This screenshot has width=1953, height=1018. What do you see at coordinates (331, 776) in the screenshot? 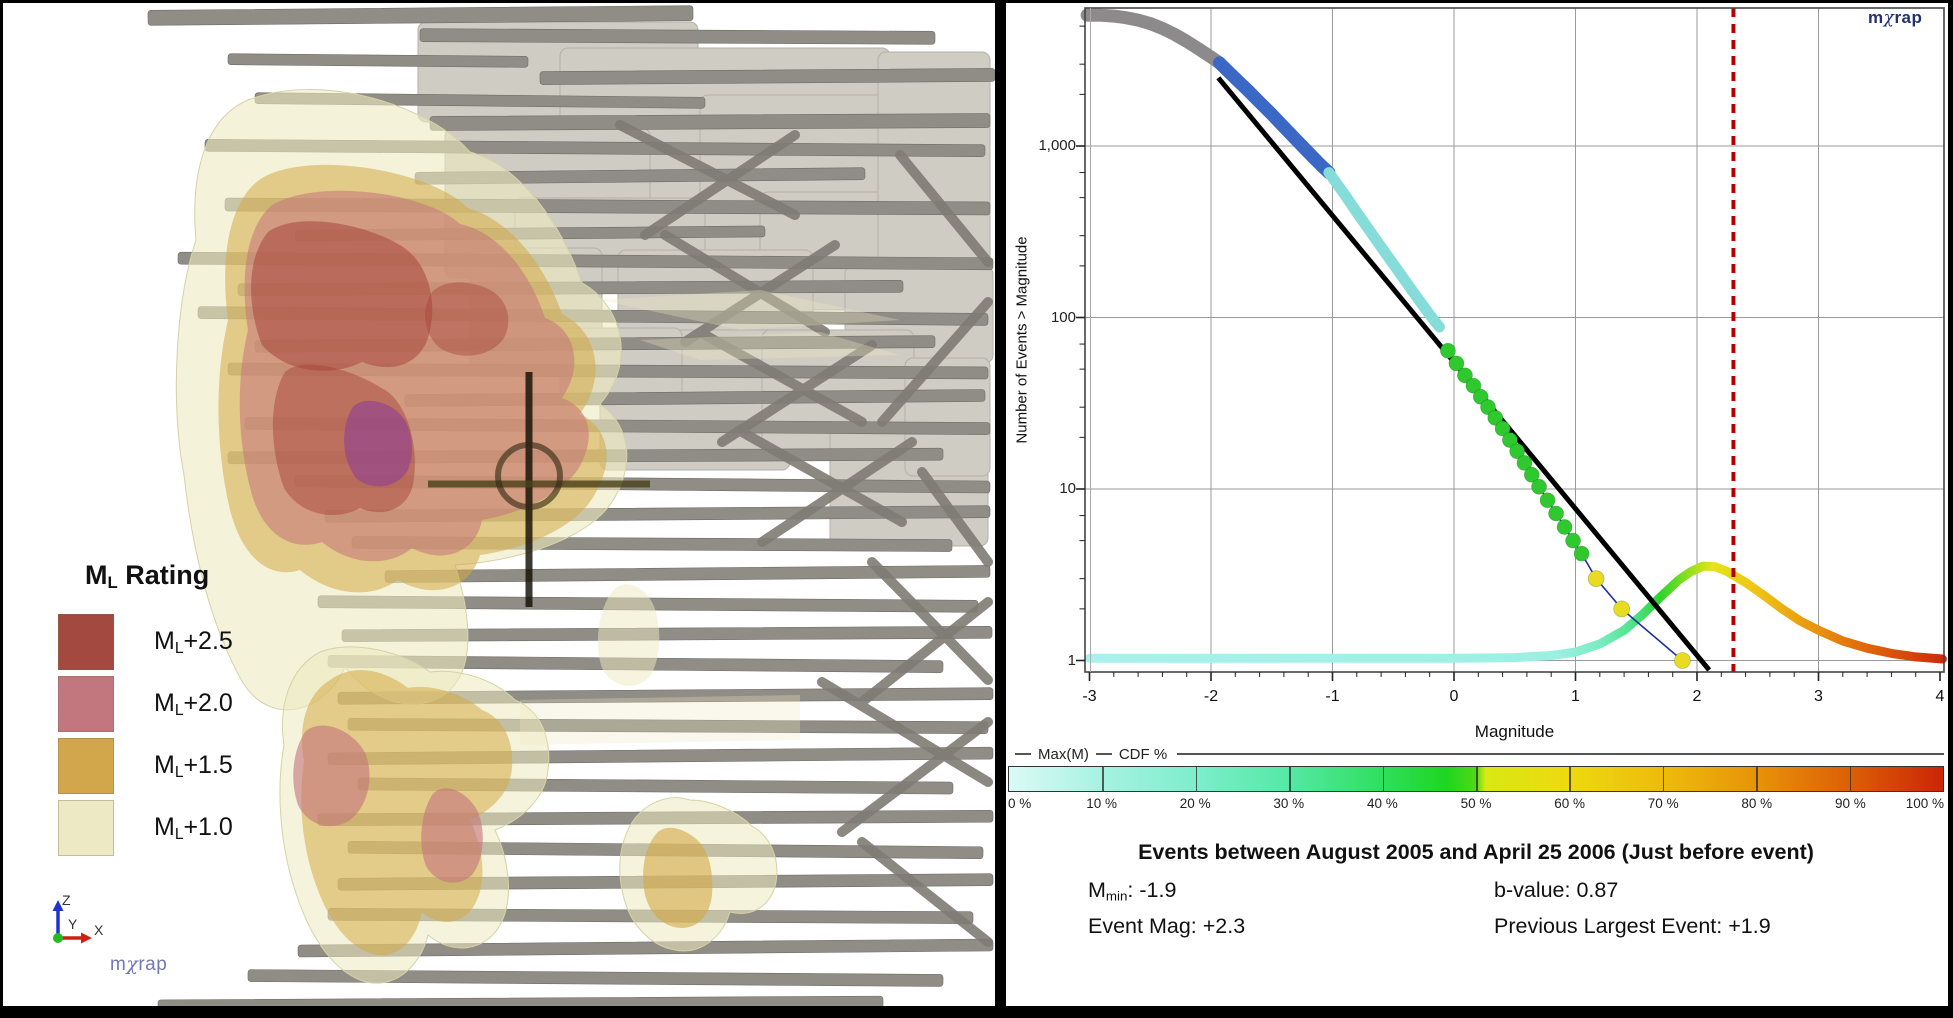
I see `isosurface-ml2.0-lower-a` at bounding box center [331, 776].